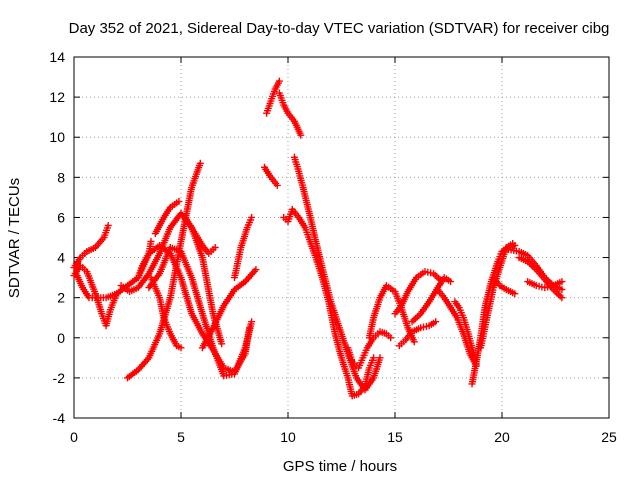 Image resolution: width=640 pixels, height=480 pixels. I want to click on x-tick-label: 15, so click(395, 437).